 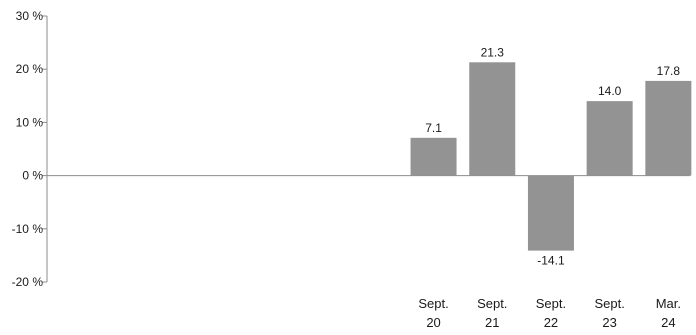 What do you see at coordinates (668, 322) in the screenshot?
I see `x-category-label-line2: 24` at bounding box center [668, 322].